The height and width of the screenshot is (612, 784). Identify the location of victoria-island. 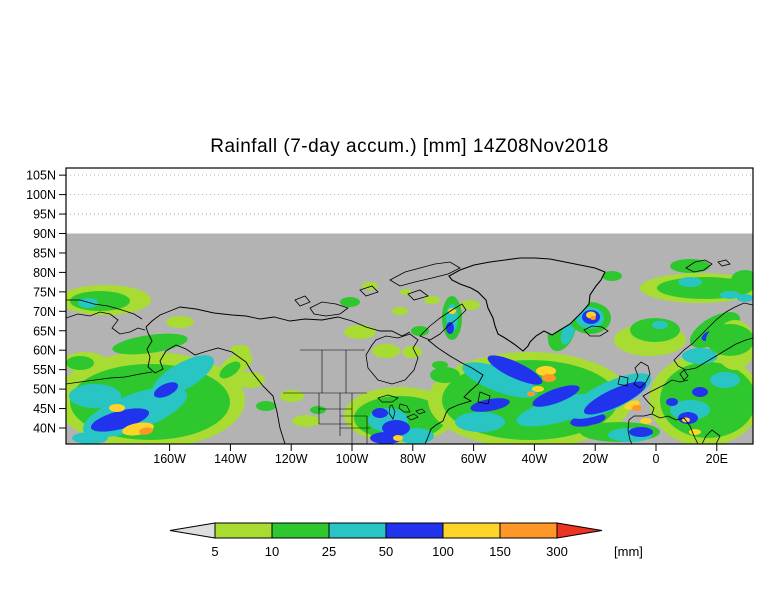
(329, 309).